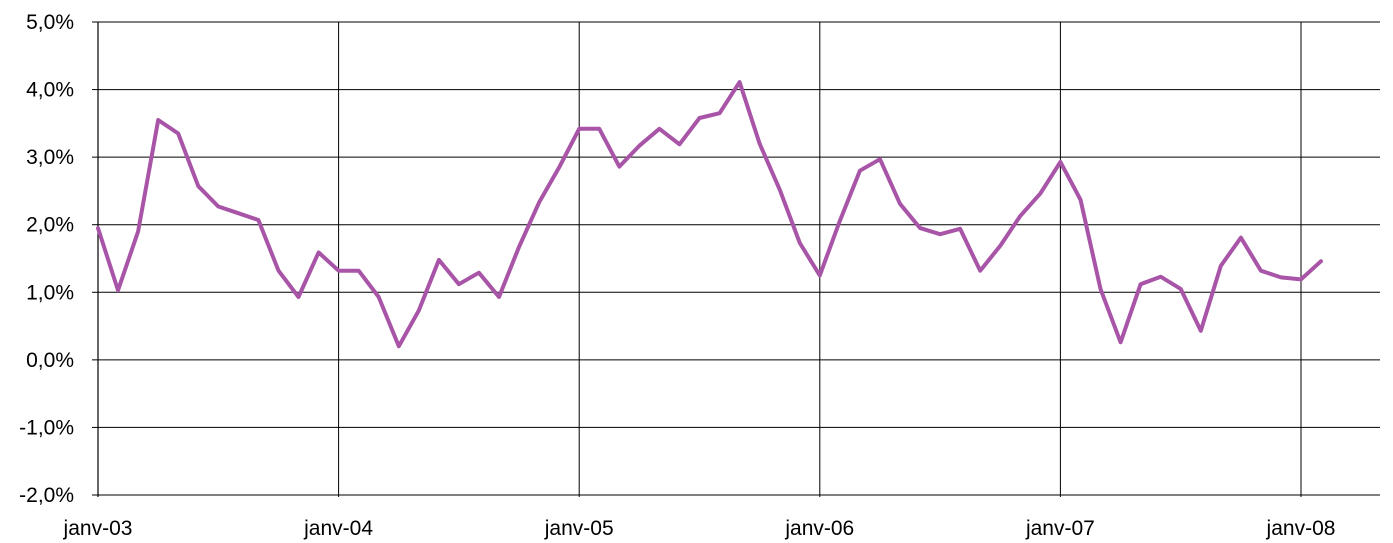 The width and height of the screenshot is (1393, 543). I want to click on x-tick-label: janv-05, so click(579, 528).